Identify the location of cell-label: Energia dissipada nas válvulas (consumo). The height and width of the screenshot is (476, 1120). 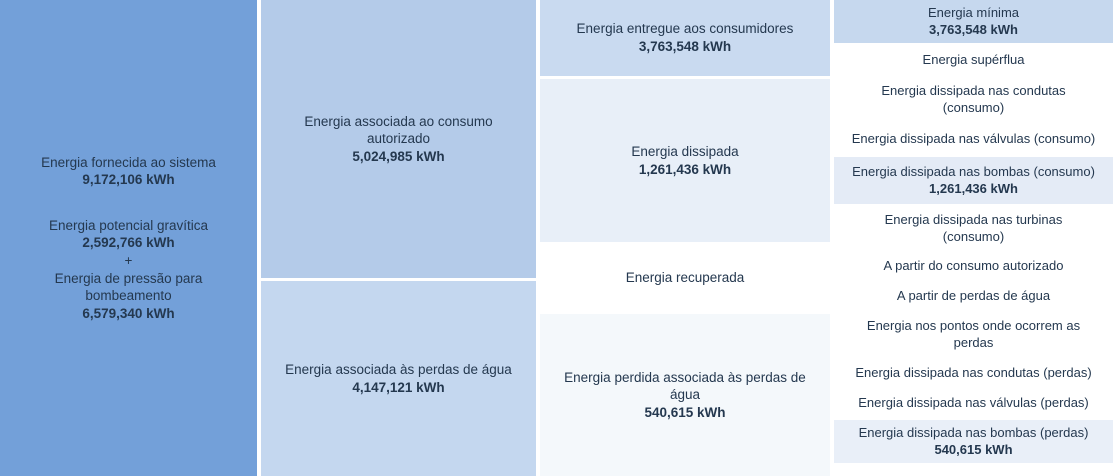
(973, 139).